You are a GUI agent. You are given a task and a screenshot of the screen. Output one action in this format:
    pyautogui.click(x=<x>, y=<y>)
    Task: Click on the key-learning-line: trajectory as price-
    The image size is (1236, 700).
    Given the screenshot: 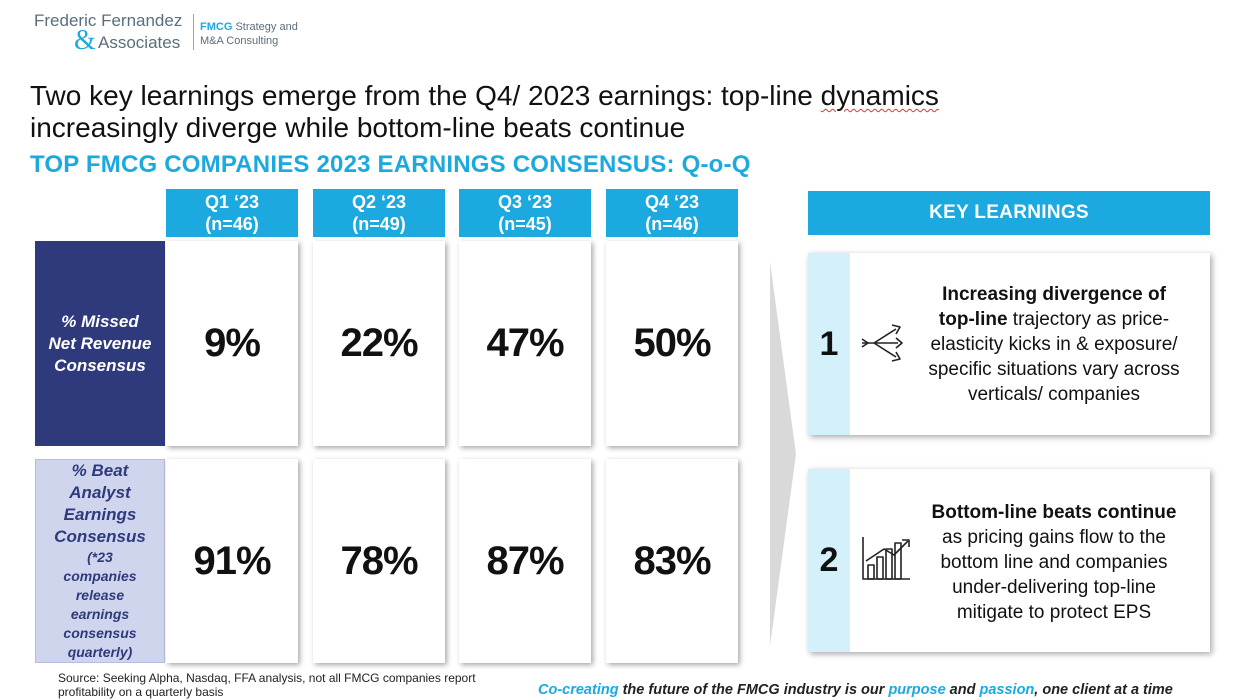 What is the action you would take?
    pyautogui.click(x=1088, y=319)
    